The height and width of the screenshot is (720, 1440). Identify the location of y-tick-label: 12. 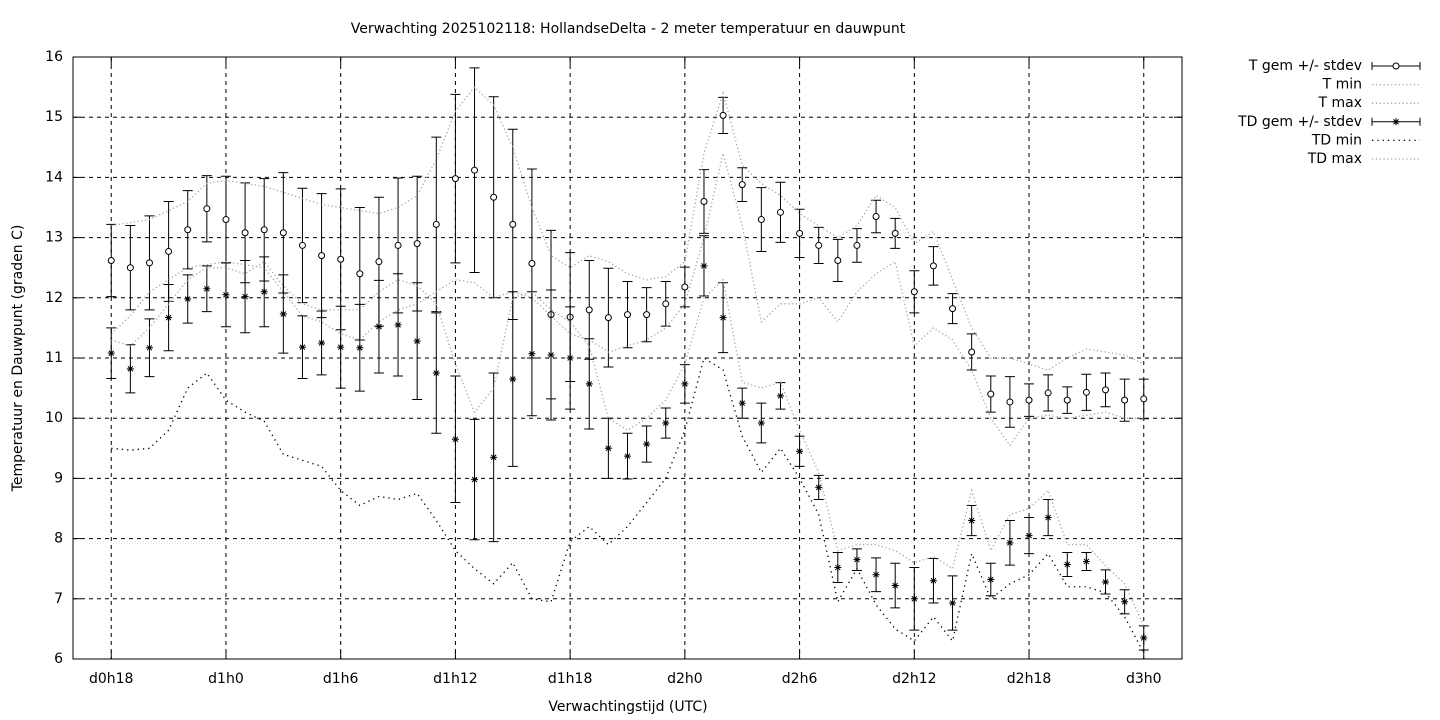
(54, 298).